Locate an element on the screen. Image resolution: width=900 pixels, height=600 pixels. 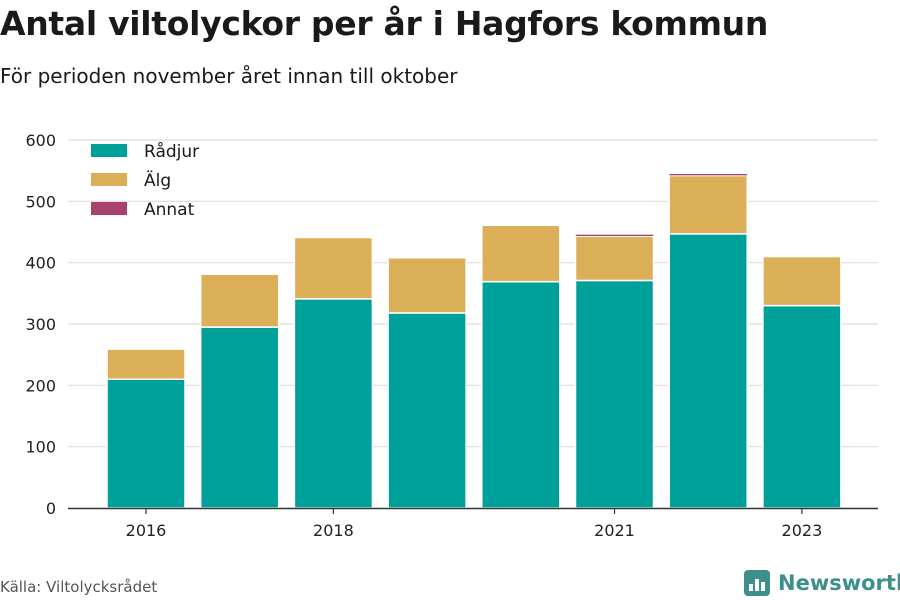
bar-segment-älg-2020 is located at coordinates (521, 253).